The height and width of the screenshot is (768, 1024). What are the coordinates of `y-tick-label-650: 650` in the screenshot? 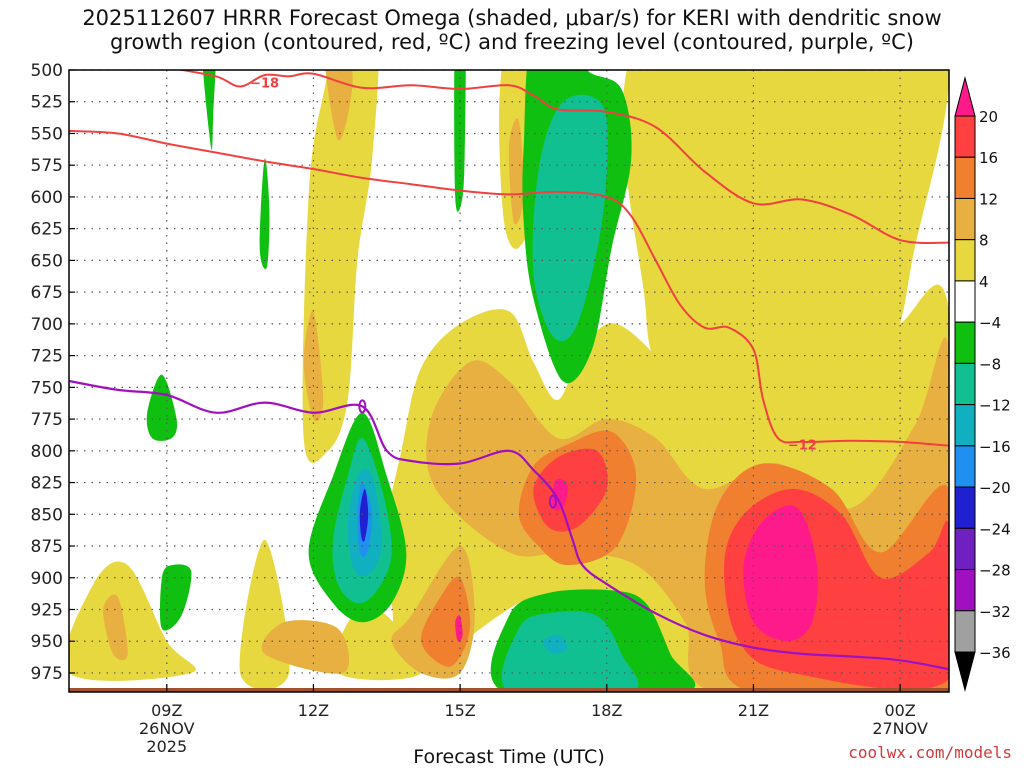 It's located at (47, 261).